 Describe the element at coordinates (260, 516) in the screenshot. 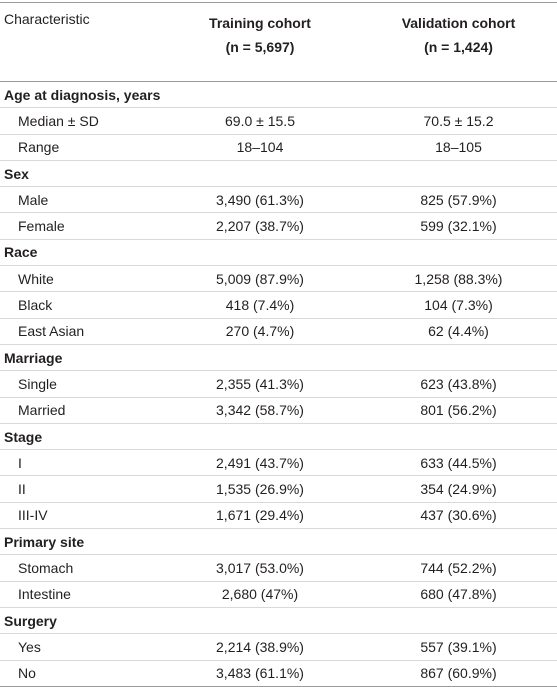

I see `cell-value: 1,671 (29.4%)` at that location.